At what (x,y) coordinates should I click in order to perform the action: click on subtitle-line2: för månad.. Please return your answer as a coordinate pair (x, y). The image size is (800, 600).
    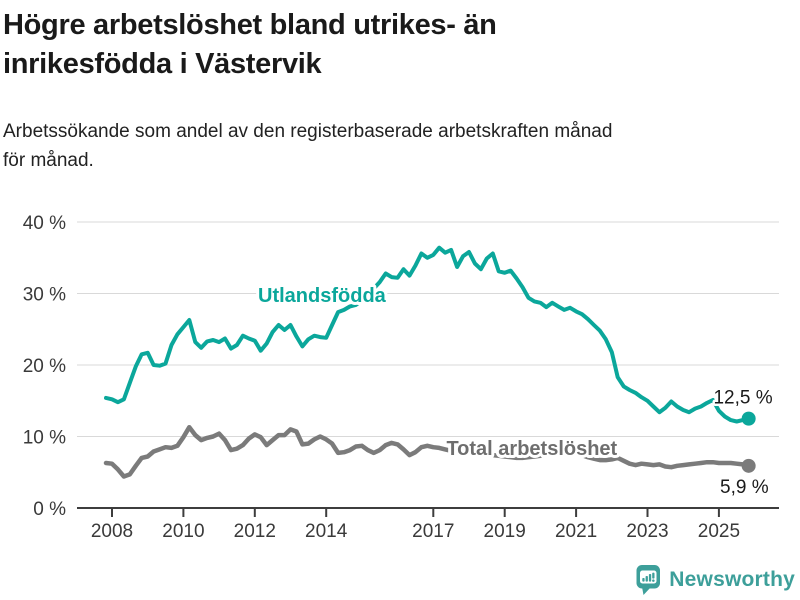
    Looking at the image, I should click on (48, 160).